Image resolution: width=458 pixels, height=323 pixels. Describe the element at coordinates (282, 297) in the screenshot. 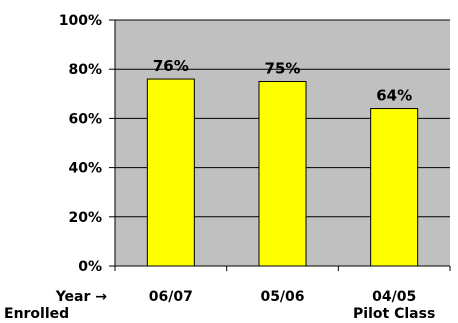

I see `x-category-label: 05/06` at that location.